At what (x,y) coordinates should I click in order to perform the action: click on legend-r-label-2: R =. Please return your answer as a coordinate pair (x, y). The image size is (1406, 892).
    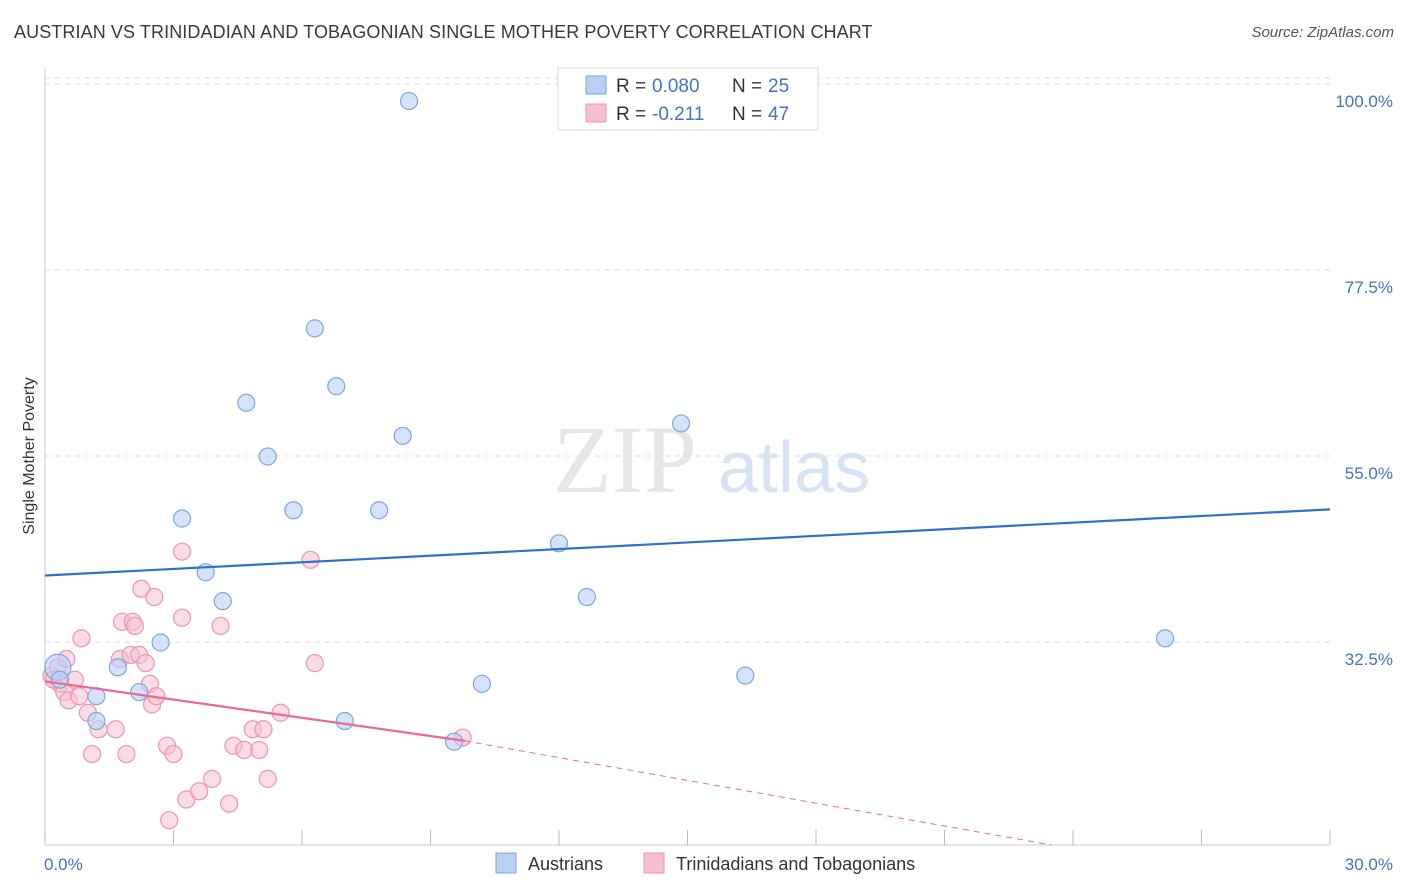
    Looking at the image, I should click on (631, 114).